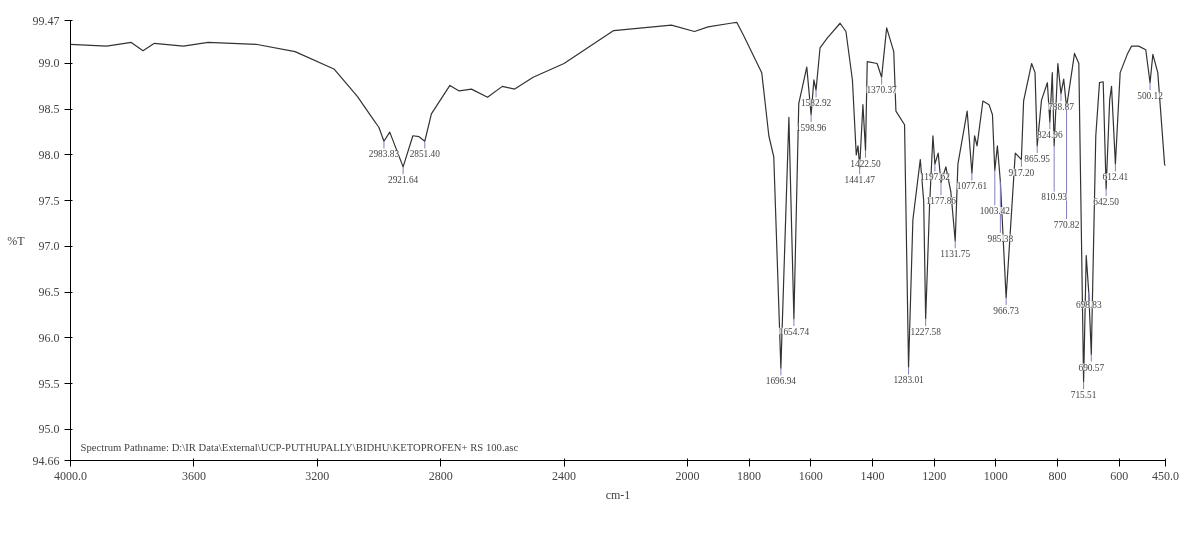 This screenshot has height=538, width=1200. What do you see at coordinates (816, 103) in the screenshot?
I see `annotation: 1582.92` at bounding box center [816, 103].